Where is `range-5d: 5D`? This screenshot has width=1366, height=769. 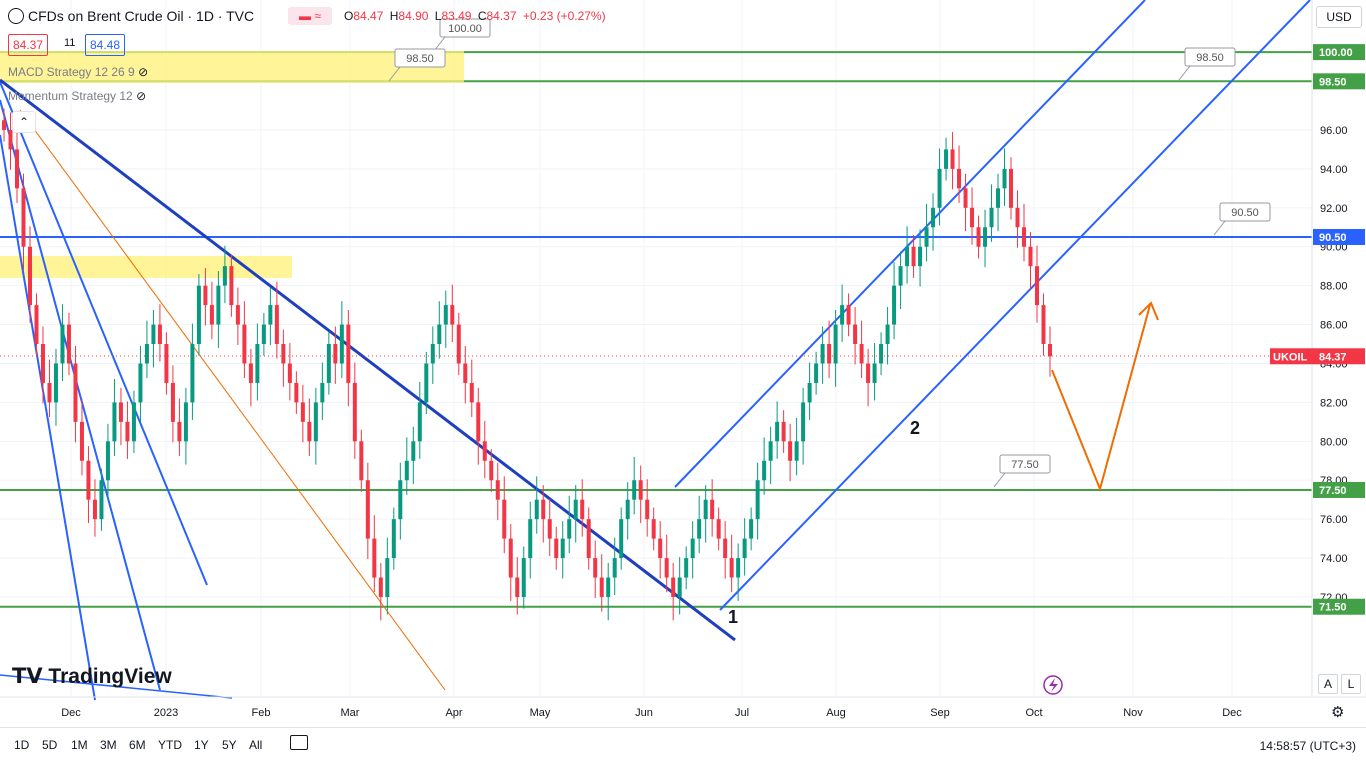 range-5d: 5D is located at coordinates (50, 745).